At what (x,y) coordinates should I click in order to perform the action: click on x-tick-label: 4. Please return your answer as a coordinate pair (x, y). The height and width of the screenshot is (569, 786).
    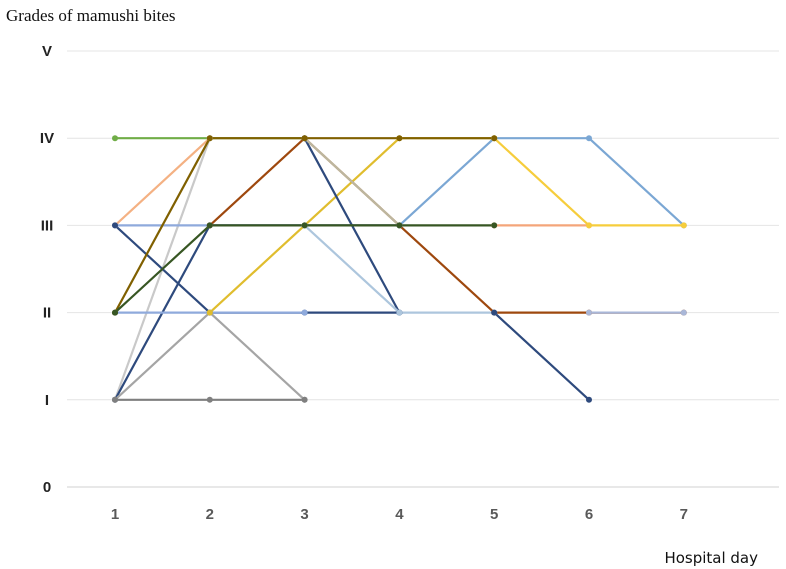
    Looking at the image, I should click on (399, 514).